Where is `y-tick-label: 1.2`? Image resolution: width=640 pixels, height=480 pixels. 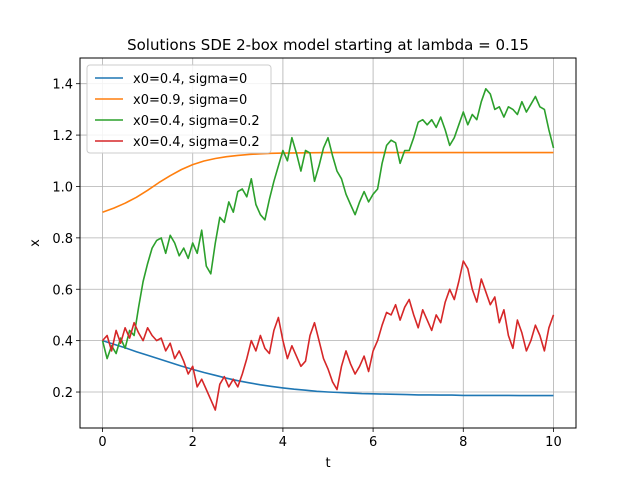
y-tick-label: 1.2 is located at coordinates (62, 136).